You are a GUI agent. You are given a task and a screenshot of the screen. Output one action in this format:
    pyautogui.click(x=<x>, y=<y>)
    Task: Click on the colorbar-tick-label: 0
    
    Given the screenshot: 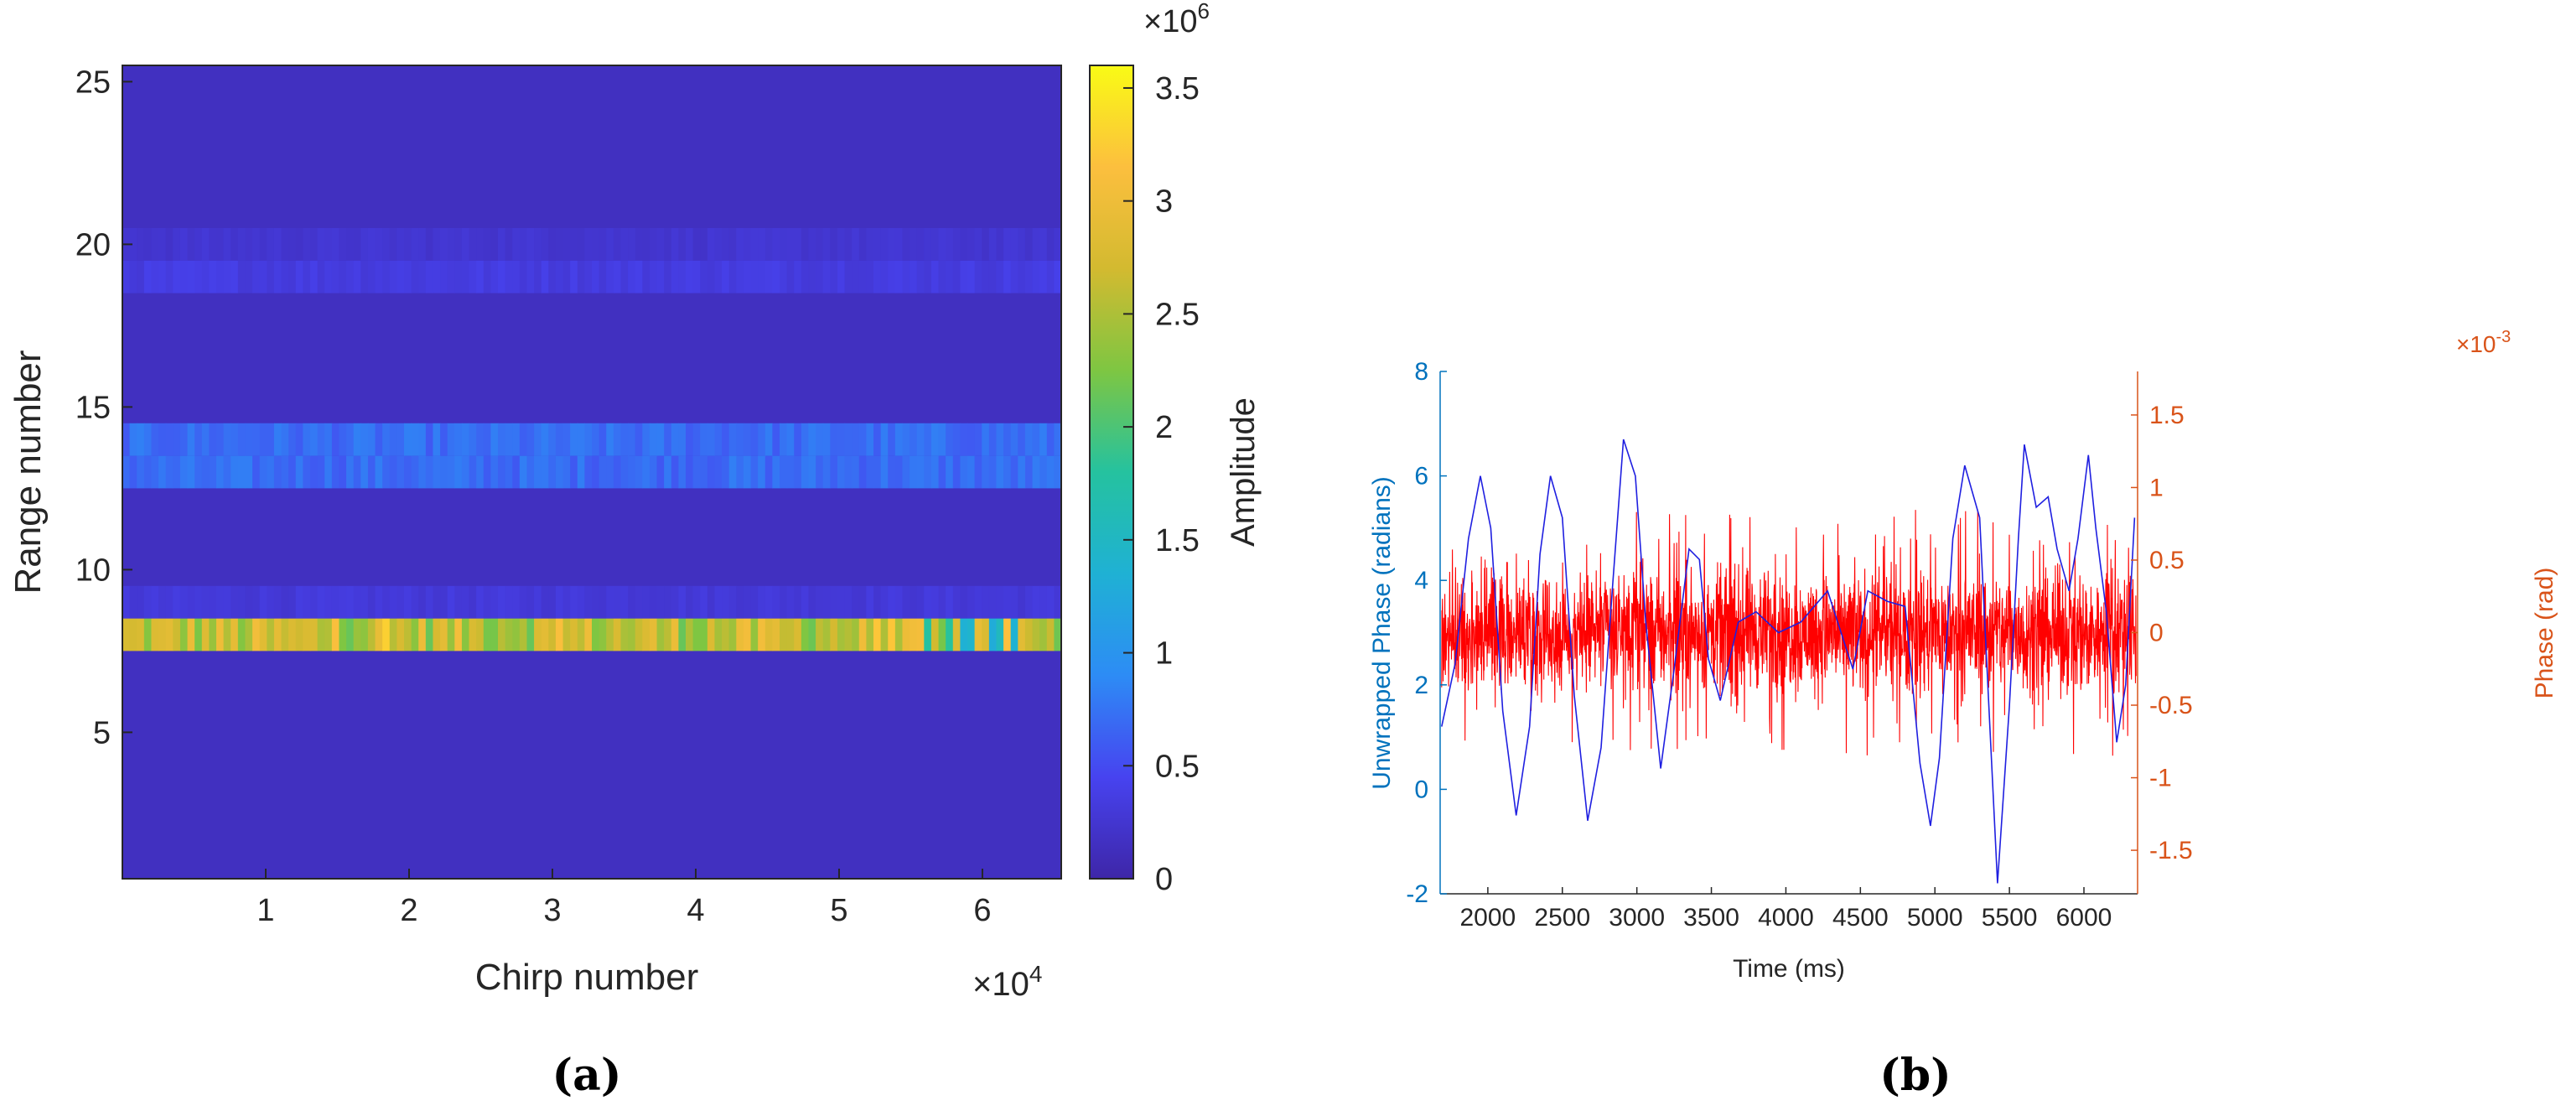 What is the action you would take?
    pyautogui.click(x=1164, y=879)
    